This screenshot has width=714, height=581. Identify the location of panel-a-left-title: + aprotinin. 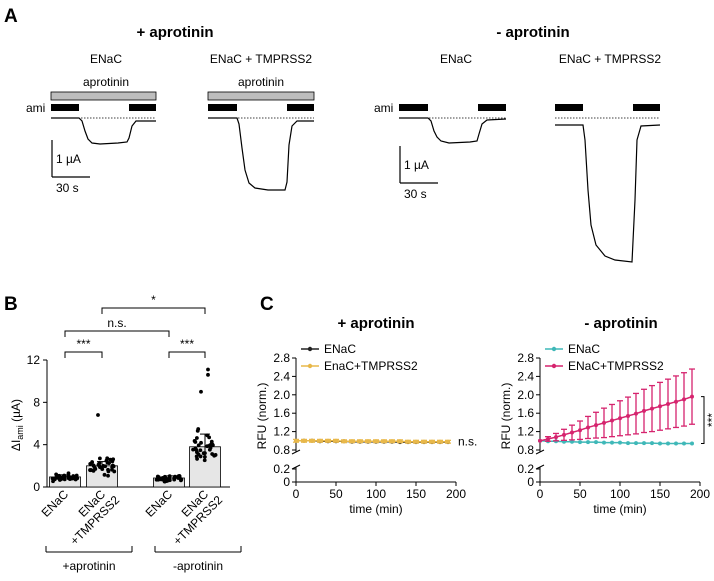
(174, 32).